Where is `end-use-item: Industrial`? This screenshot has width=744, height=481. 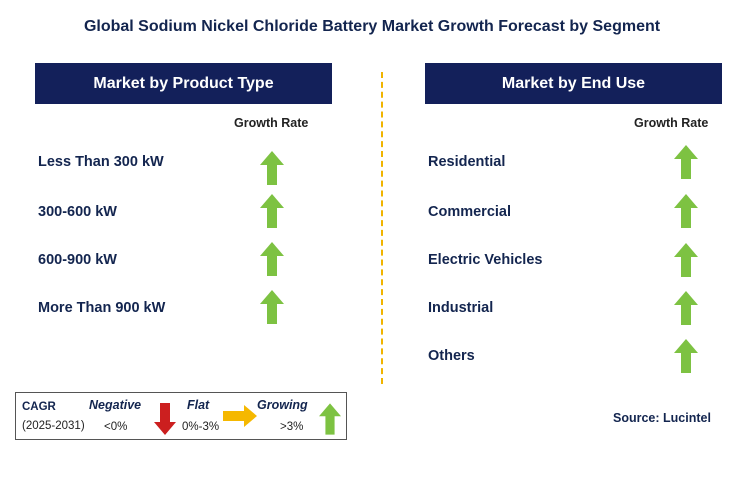 end-use-item: Industrial is located at coordinates (461, 308).